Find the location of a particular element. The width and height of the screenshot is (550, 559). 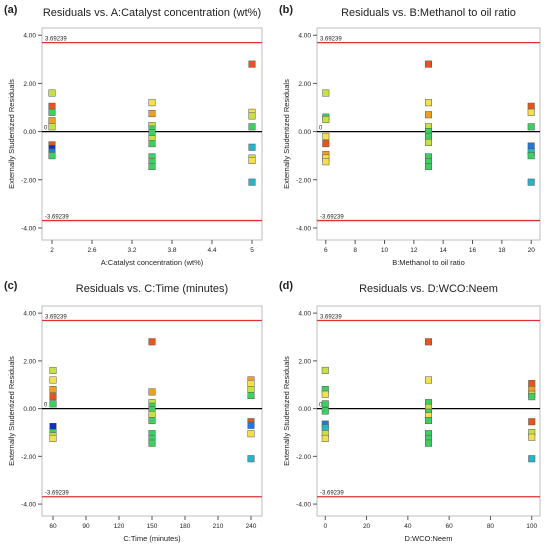

x-tick-label: 2.6 is located at coordinates (91, 250).